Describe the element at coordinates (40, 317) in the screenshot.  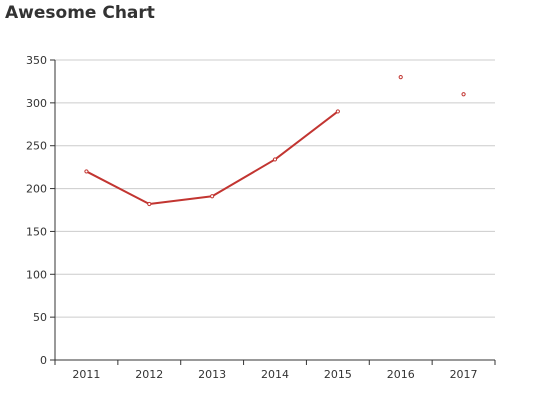
I see `y-tick-label: 50` at that location.